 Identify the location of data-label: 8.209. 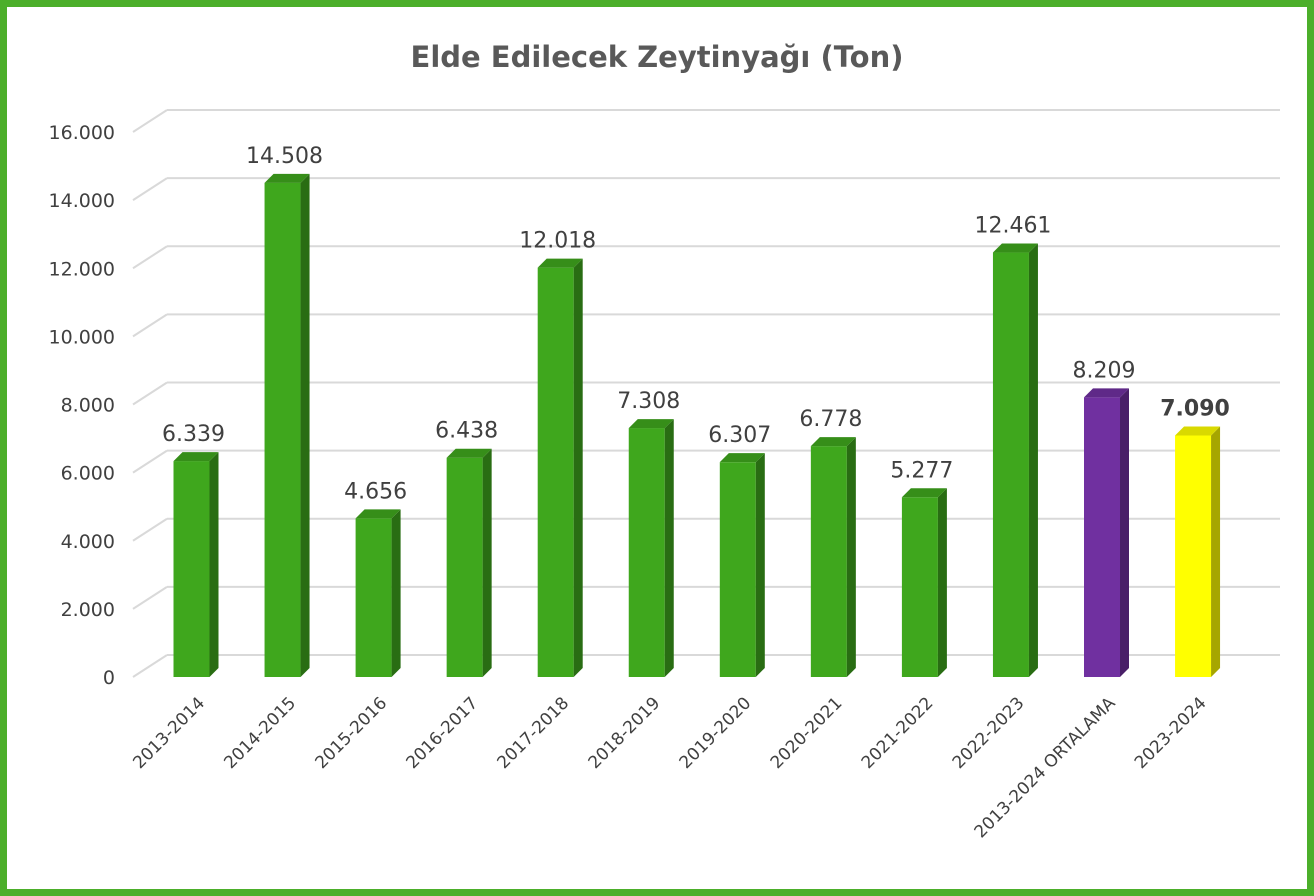
(1104, 370).